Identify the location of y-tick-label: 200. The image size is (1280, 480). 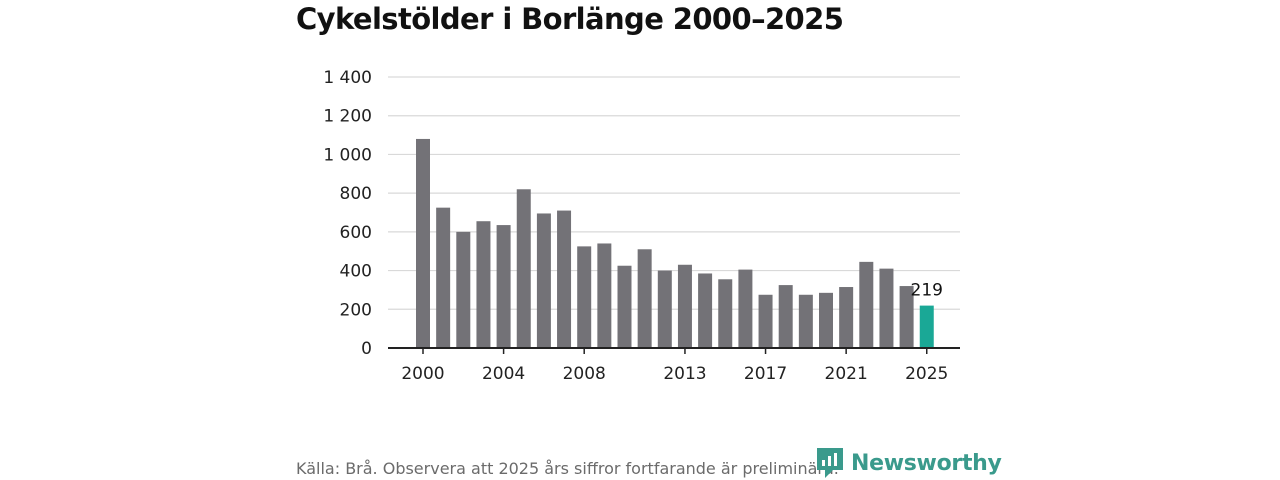
(356, 310).